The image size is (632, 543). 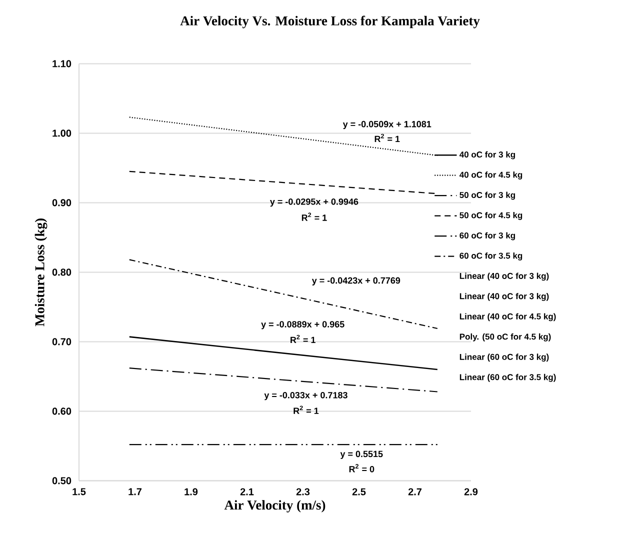 I want to click on y-tick-label: 0.60, so click(x=62, y=411).